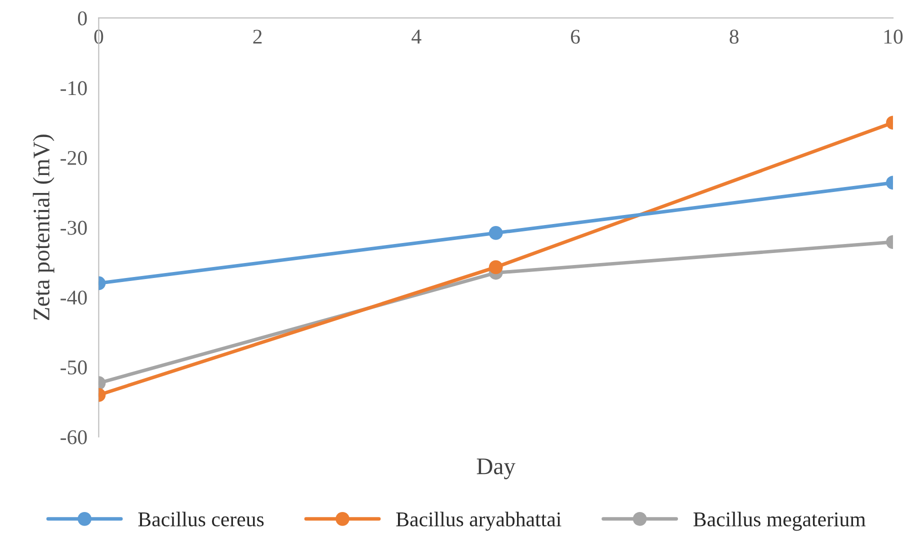 This screenshot has height=544, width=914. What do you see at coordinates (82, 18) in the screenshot?
I see `y-tick-label: 0` at bounding box center [82, 18].